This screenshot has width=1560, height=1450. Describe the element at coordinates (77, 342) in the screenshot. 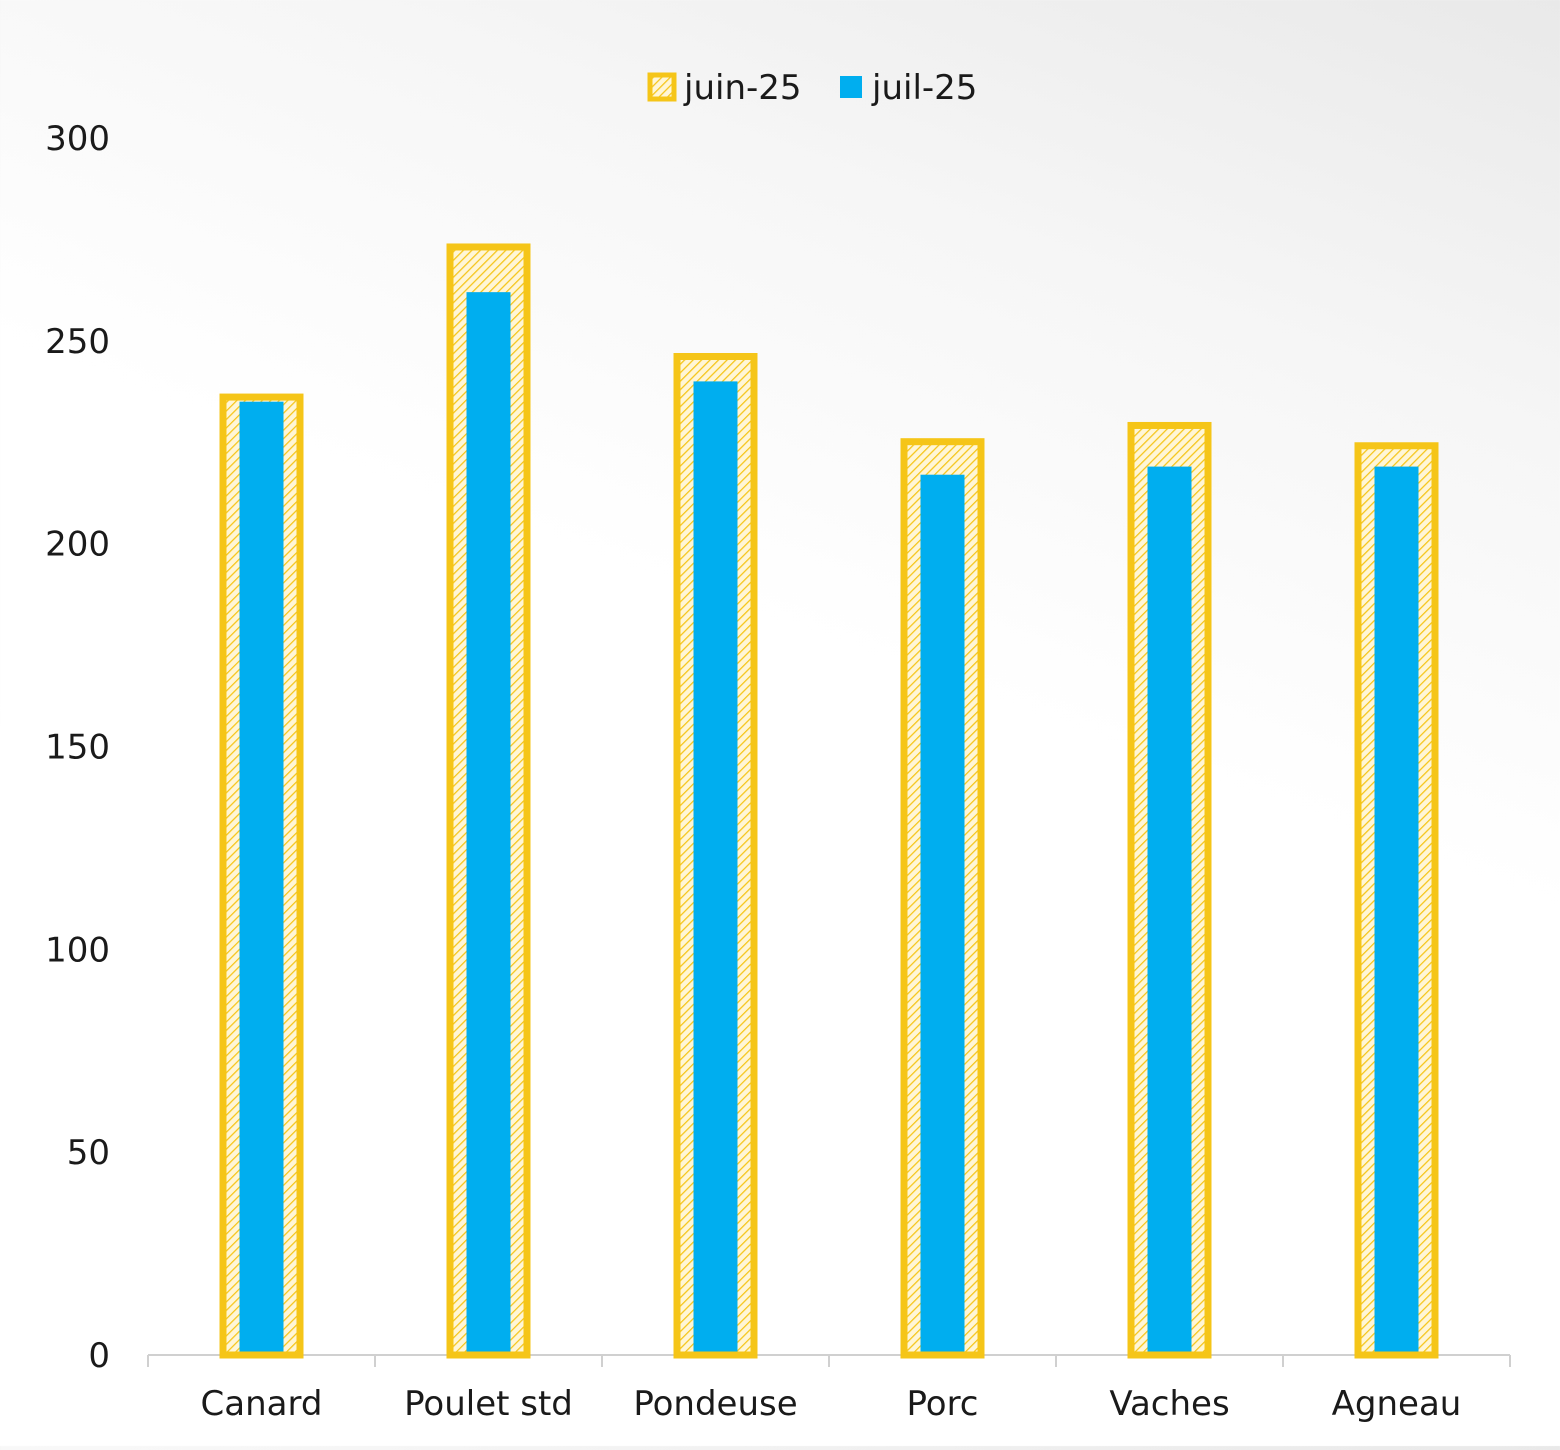

I see `y-tick-label: 250` at that location.